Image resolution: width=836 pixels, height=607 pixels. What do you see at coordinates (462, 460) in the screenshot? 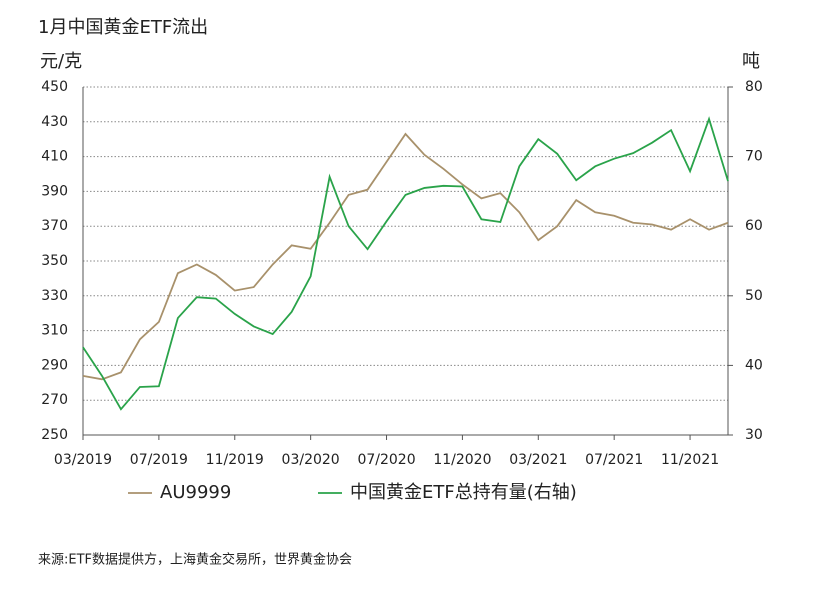
I see `x-tick-label: 11/2020` at bounding box center [462, 460].